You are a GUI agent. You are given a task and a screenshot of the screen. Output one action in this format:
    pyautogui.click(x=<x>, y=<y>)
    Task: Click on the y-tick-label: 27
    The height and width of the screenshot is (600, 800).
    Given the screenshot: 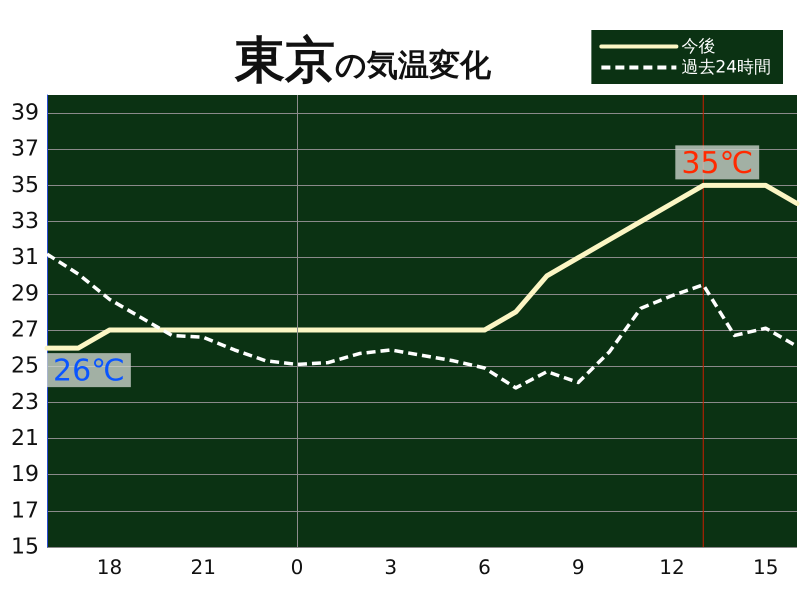 What is the action you would take?
    pyautogui.click(x=25, y=330)
    